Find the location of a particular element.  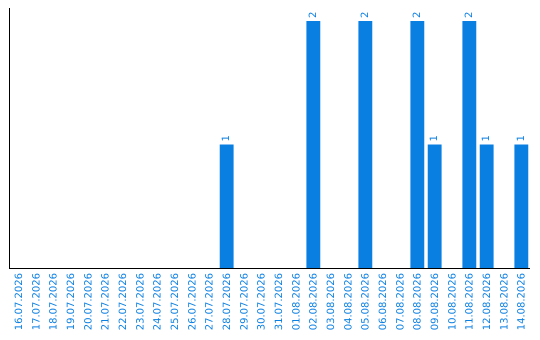

x-tick-label: 02.08.2026 is located at coordinates (314, 301).